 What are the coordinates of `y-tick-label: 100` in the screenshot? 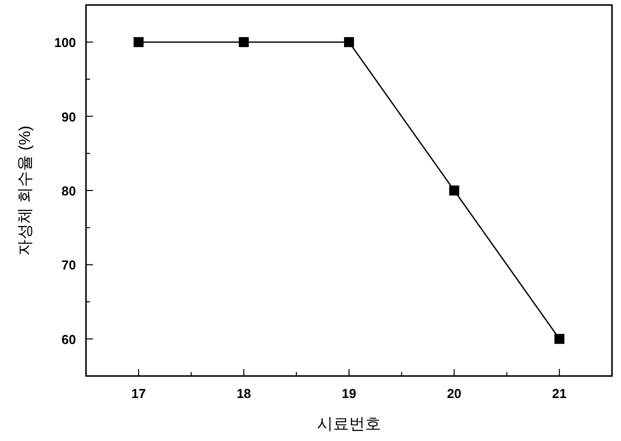 It's located at (65, 42).